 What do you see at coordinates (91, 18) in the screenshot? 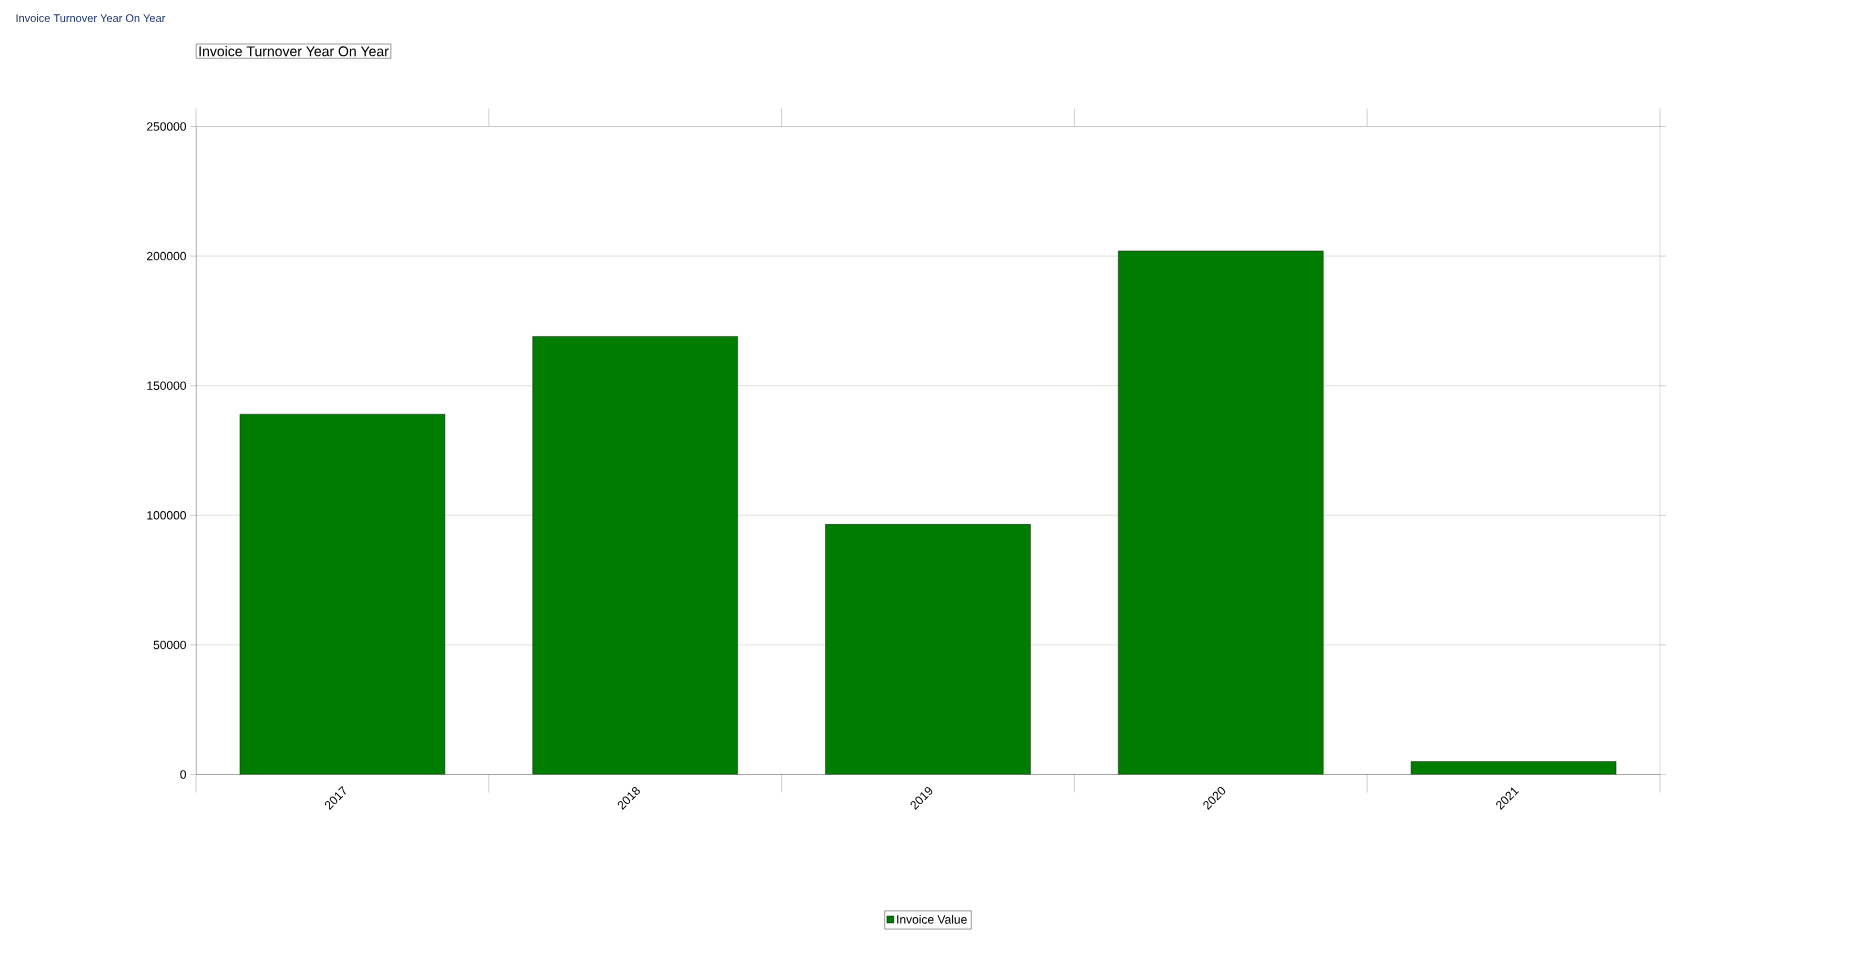
I see `text: Invoice Turnover Year On Year` at bounding box center [91, 18].